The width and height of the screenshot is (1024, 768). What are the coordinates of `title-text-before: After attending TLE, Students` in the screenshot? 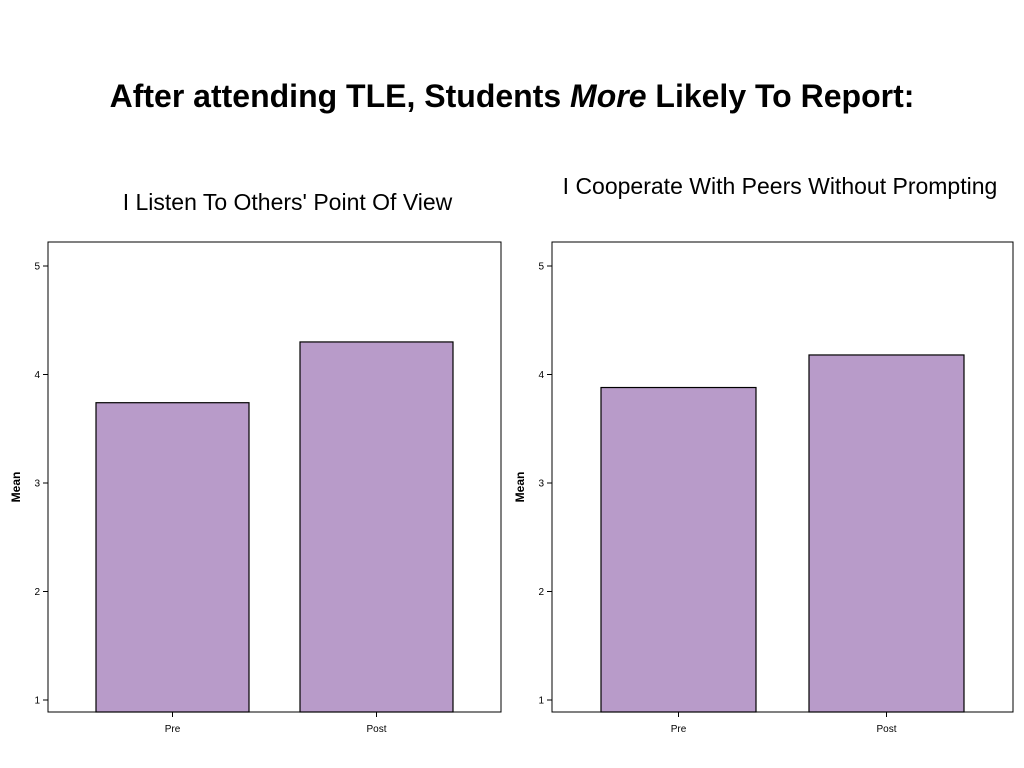 It's located at (340, 96).